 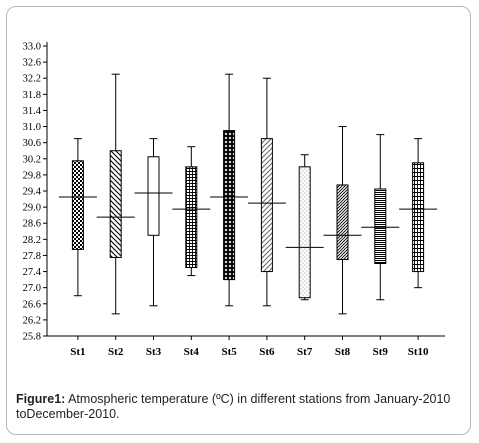 I want to click on y-tick-label: 33.0, so click(x=32, y=47).